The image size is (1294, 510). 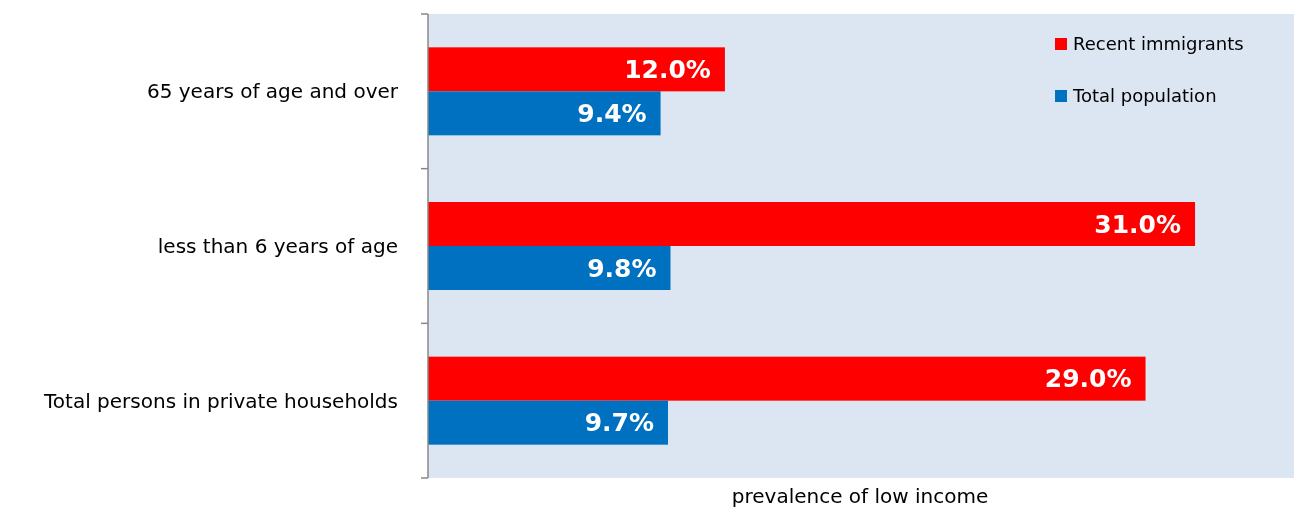 I want to click on data-label: 12.0%, so click(x=667, y=70).